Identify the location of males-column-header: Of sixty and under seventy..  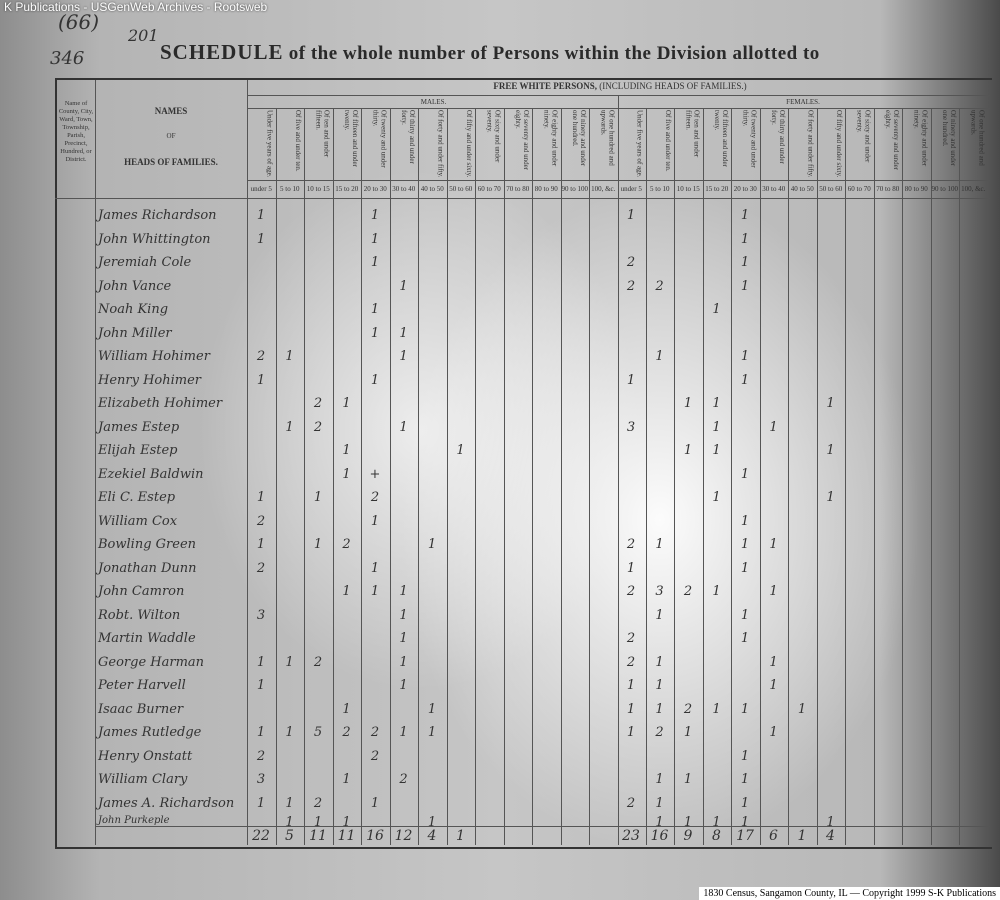
(493, 136).